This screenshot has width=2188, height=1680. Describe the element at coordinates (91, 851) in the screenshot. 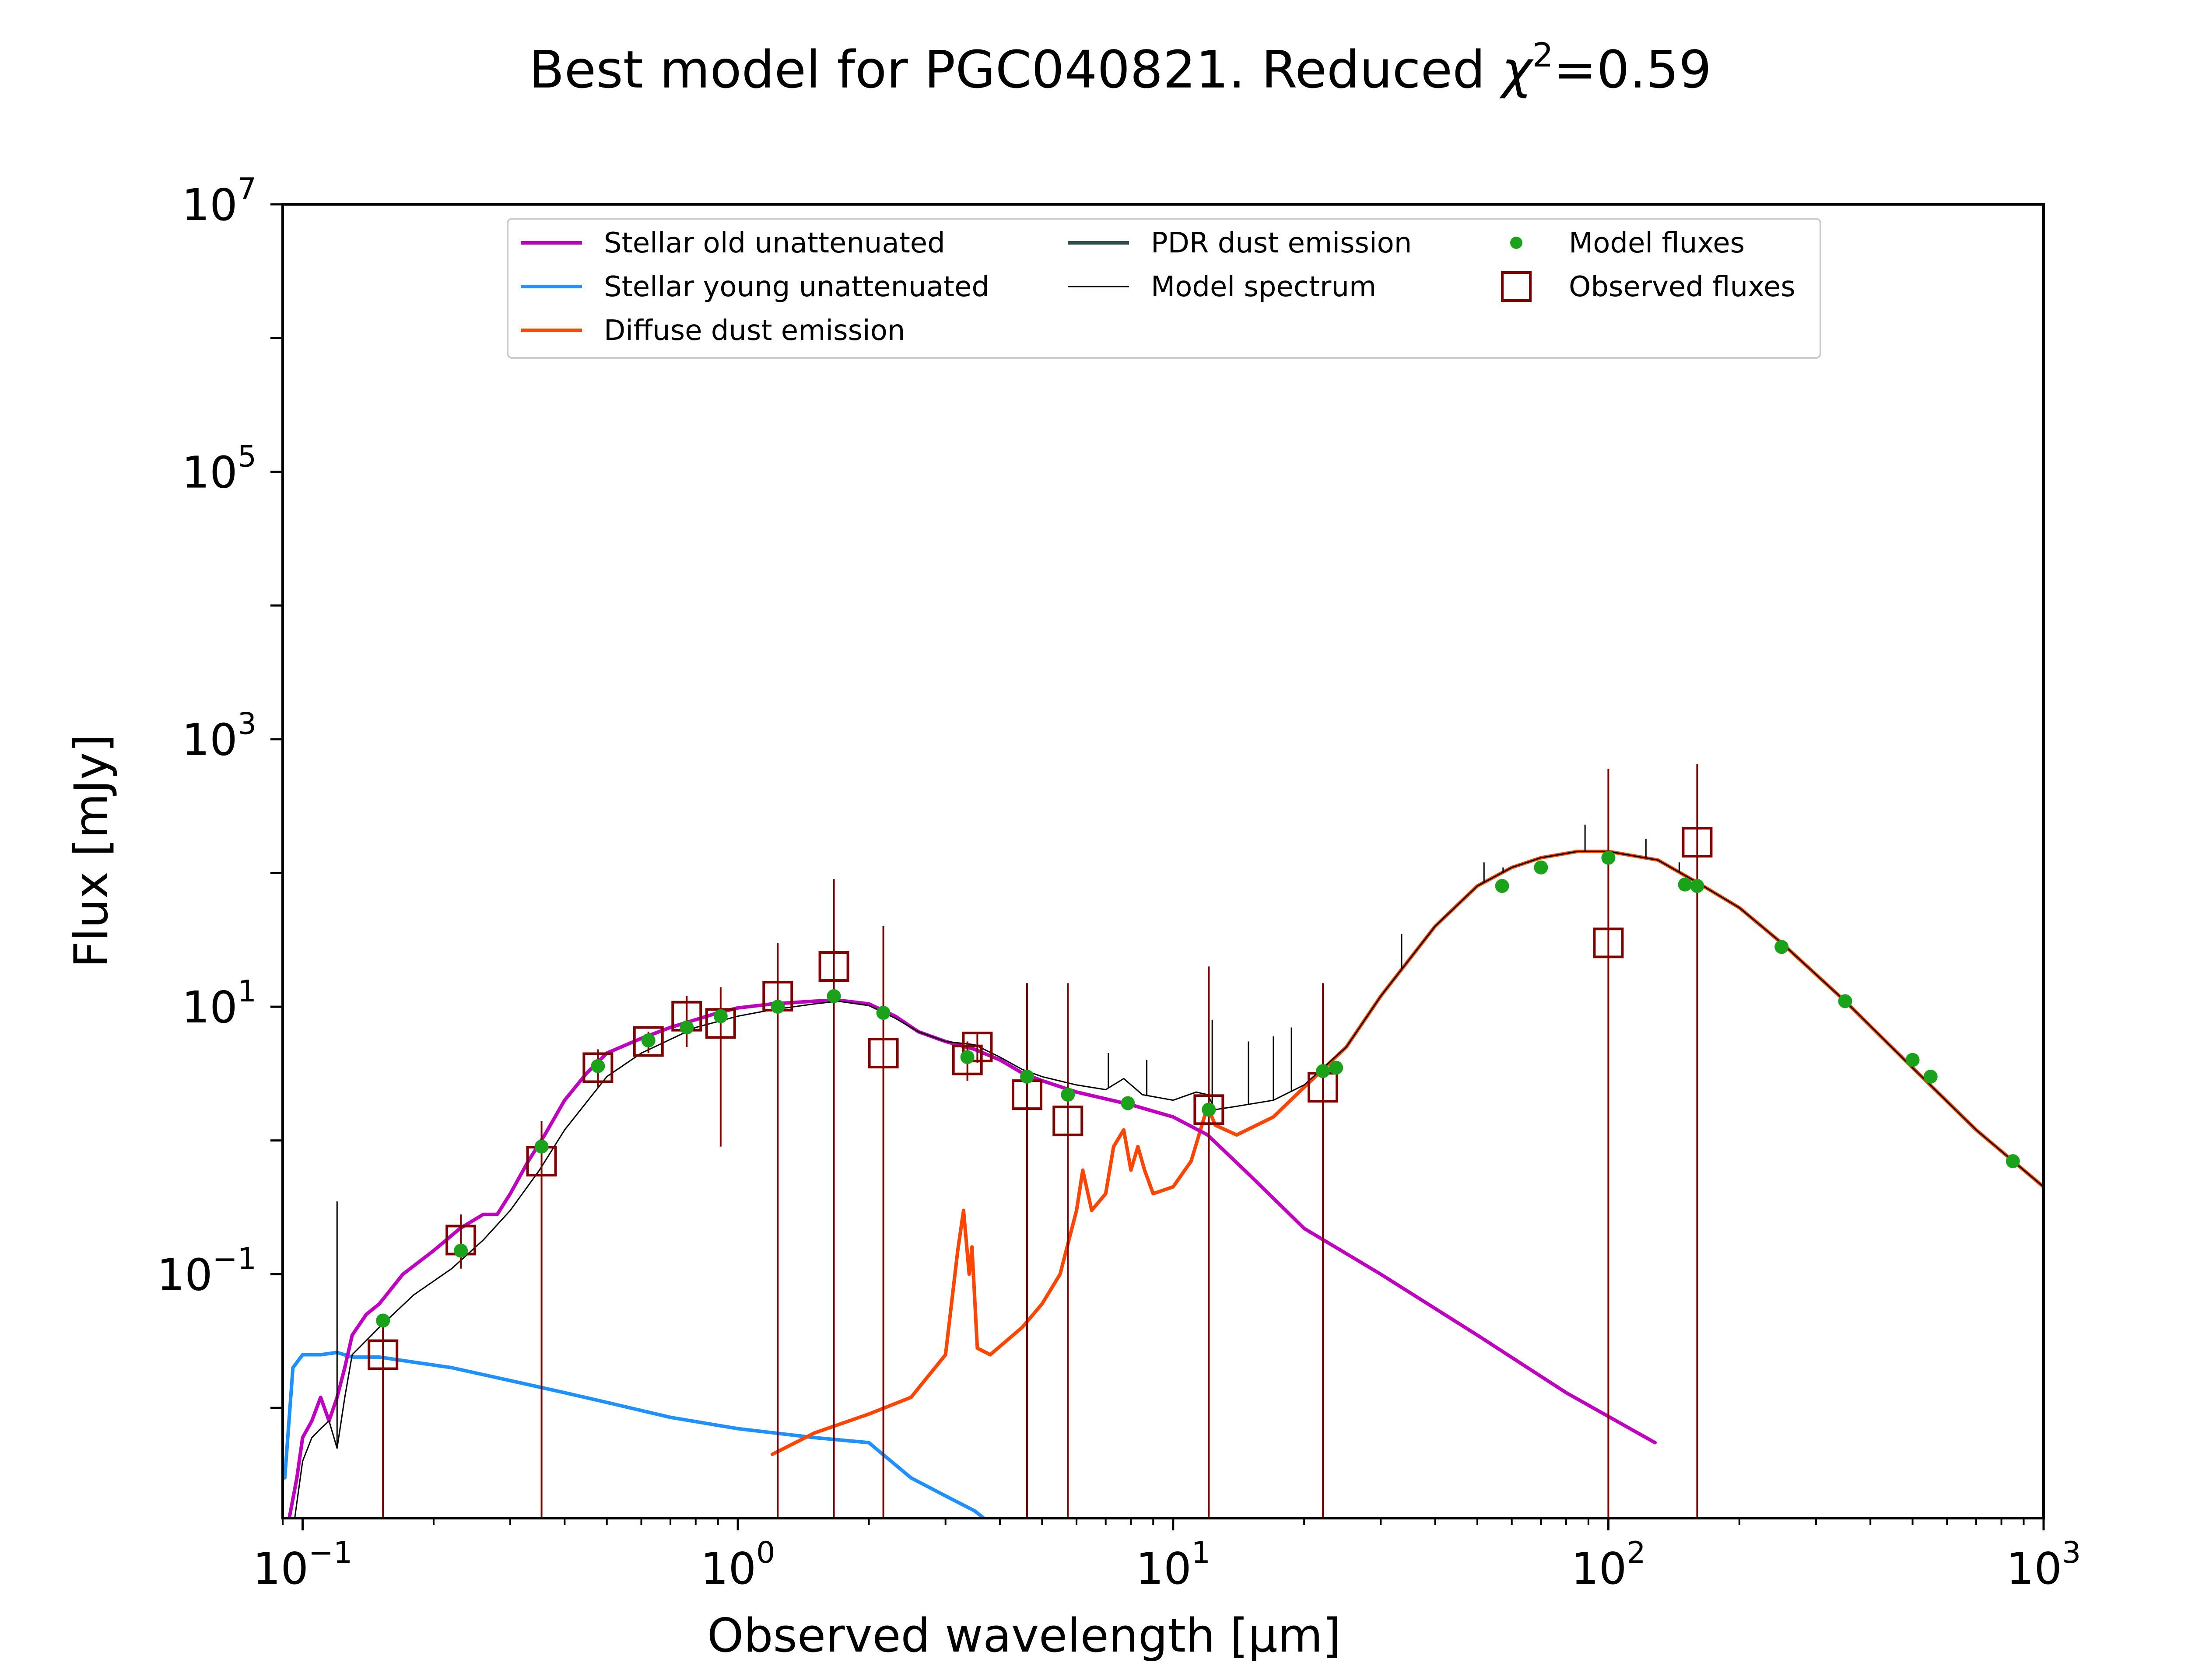

I see `y-axis-label: Flux [mJy]` at that location.